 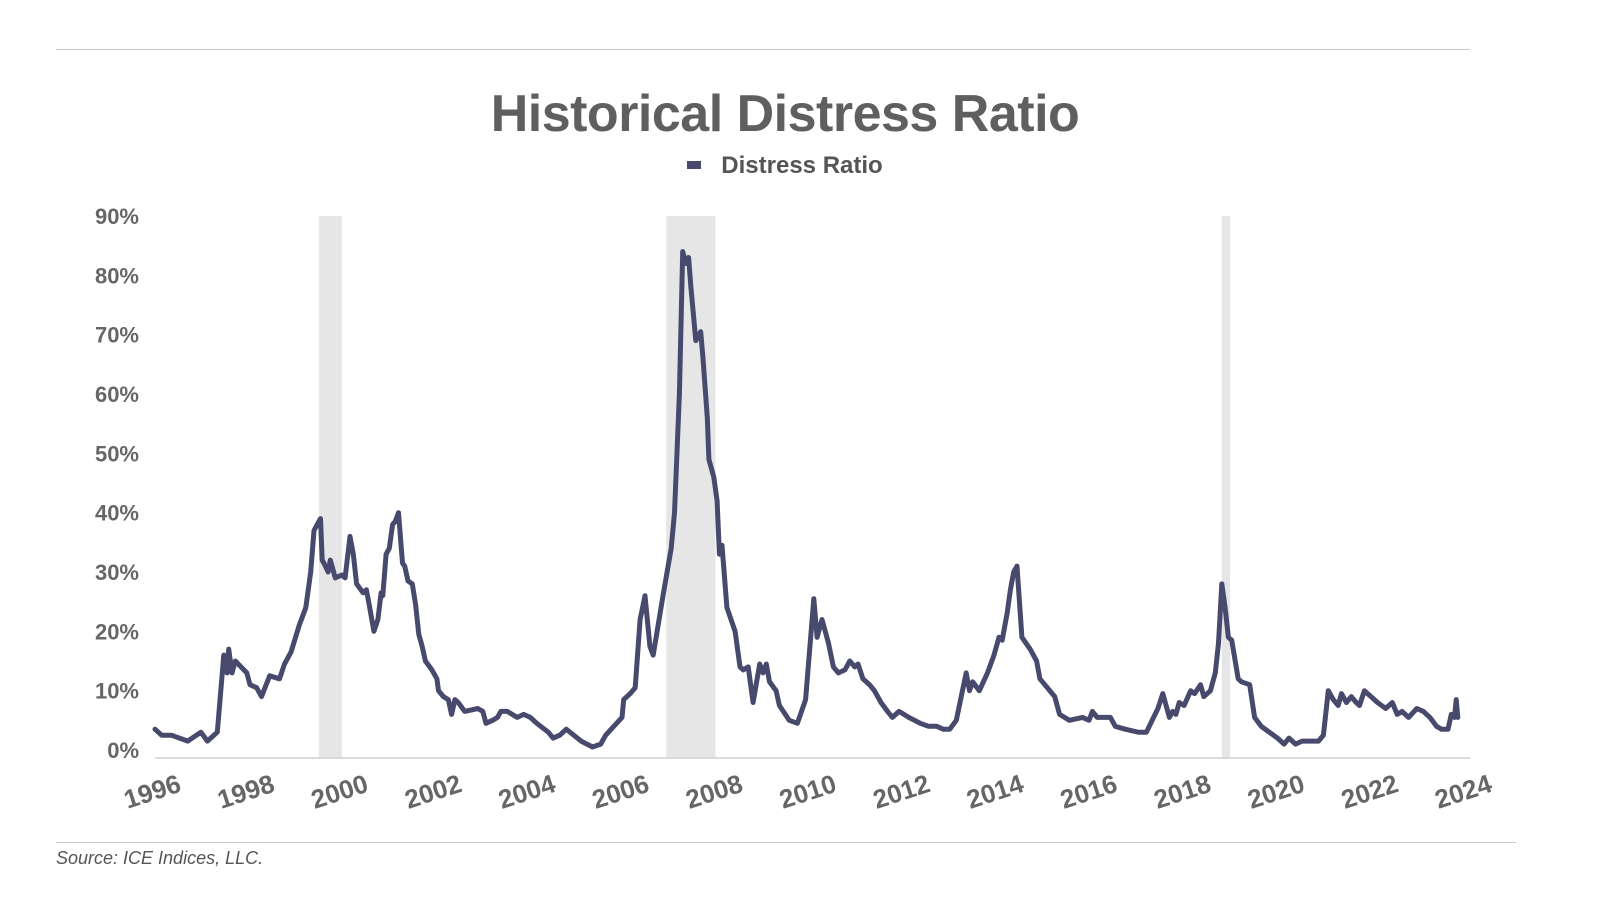 What do you see at coordinates (995, 791) in the screenshot?
I see `x-tick-label: 2014` at bounding box center [995, 791].